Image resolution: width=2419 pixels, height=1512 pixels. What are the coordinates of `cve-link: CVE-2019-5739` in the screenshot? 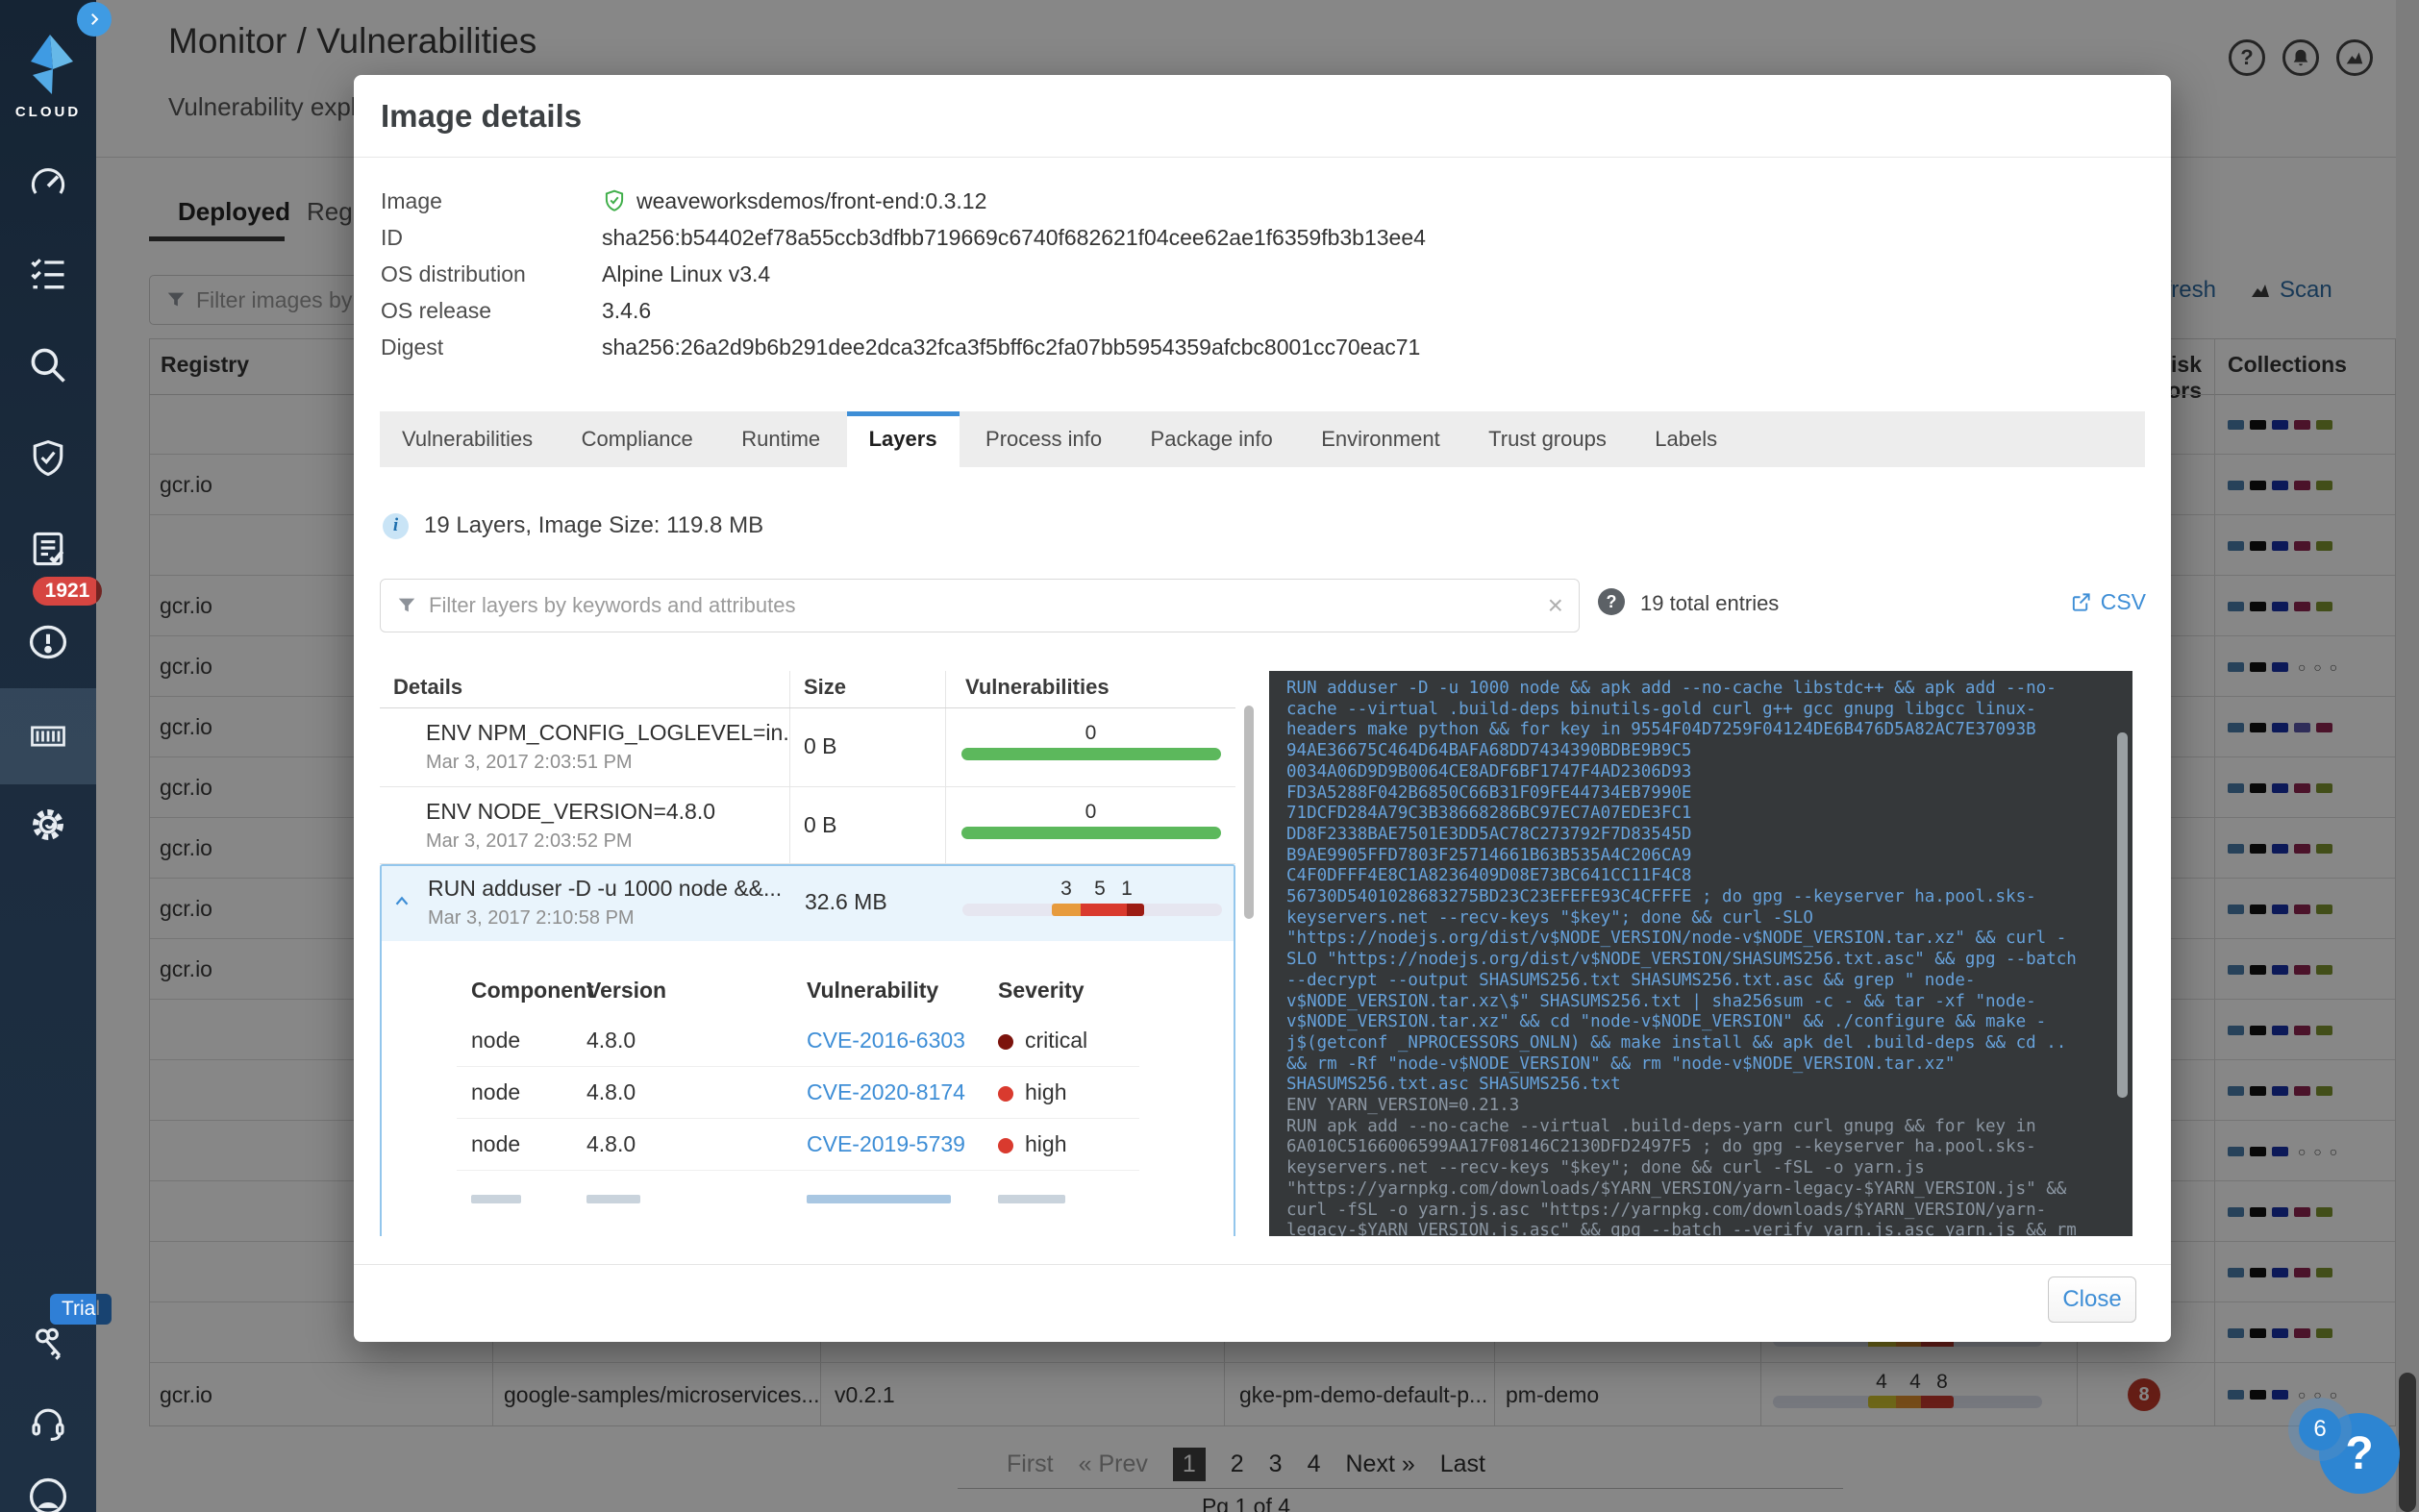 It's located at (886, 1143).